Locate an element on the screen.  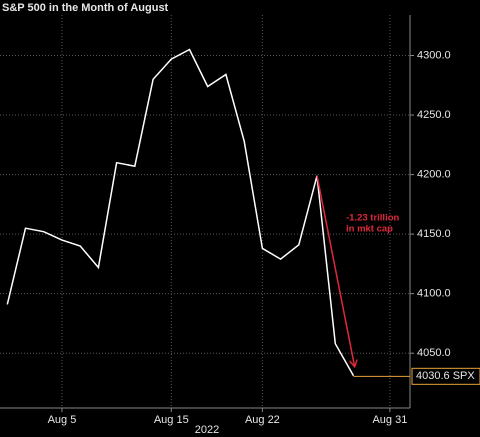
x-tick-label: Aug 5 is located at coordinates (62, 420).